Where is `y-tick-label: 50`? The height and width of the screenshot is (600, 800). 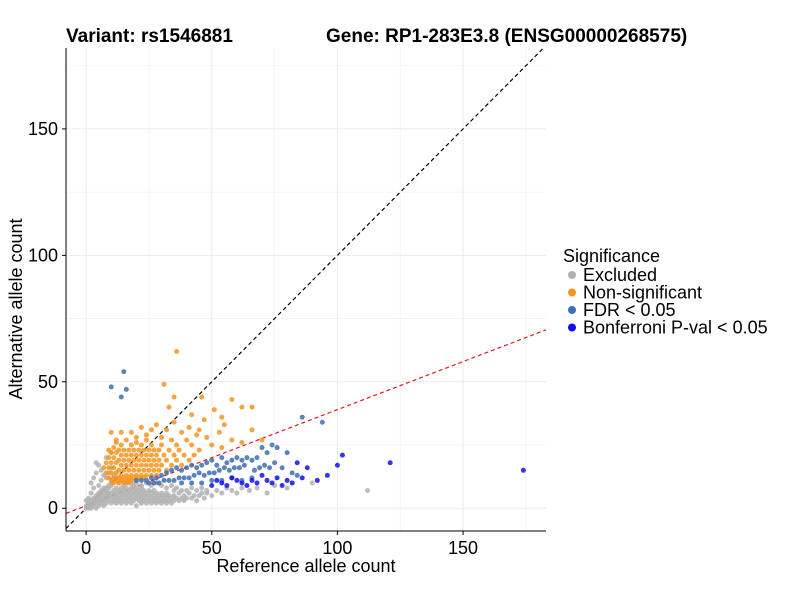 y-tick-label: 50 is located at coordinates (48, 382).